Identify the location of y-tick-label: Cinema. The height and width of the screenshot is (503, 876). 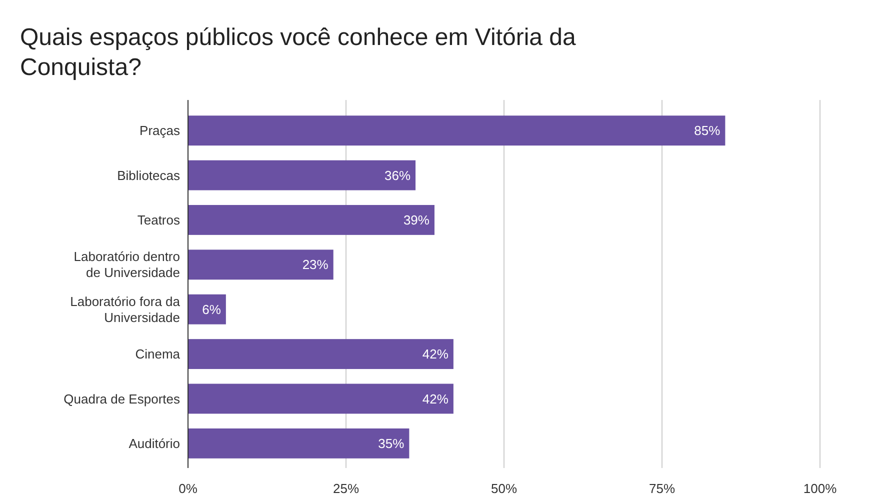
(158, 354).